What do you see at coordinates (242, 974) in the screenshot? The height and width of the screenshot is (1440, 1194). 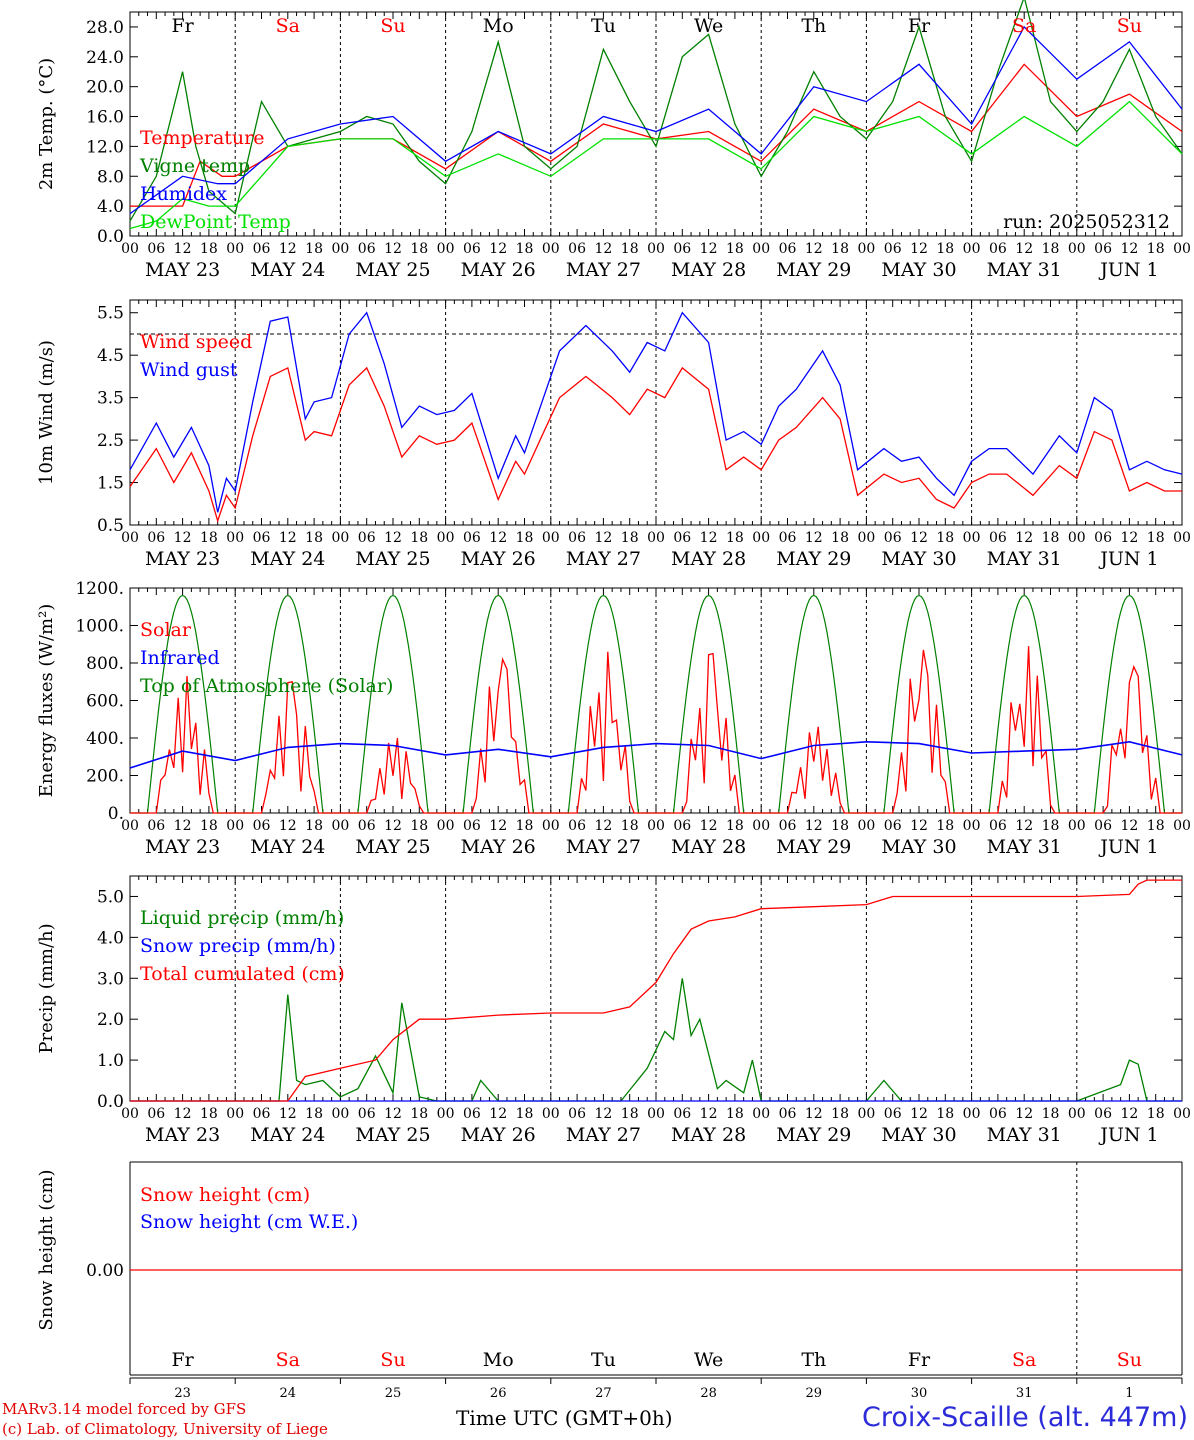 I see `legend-entry: Total cumulated (cm)` at bounding box center [242, 974].